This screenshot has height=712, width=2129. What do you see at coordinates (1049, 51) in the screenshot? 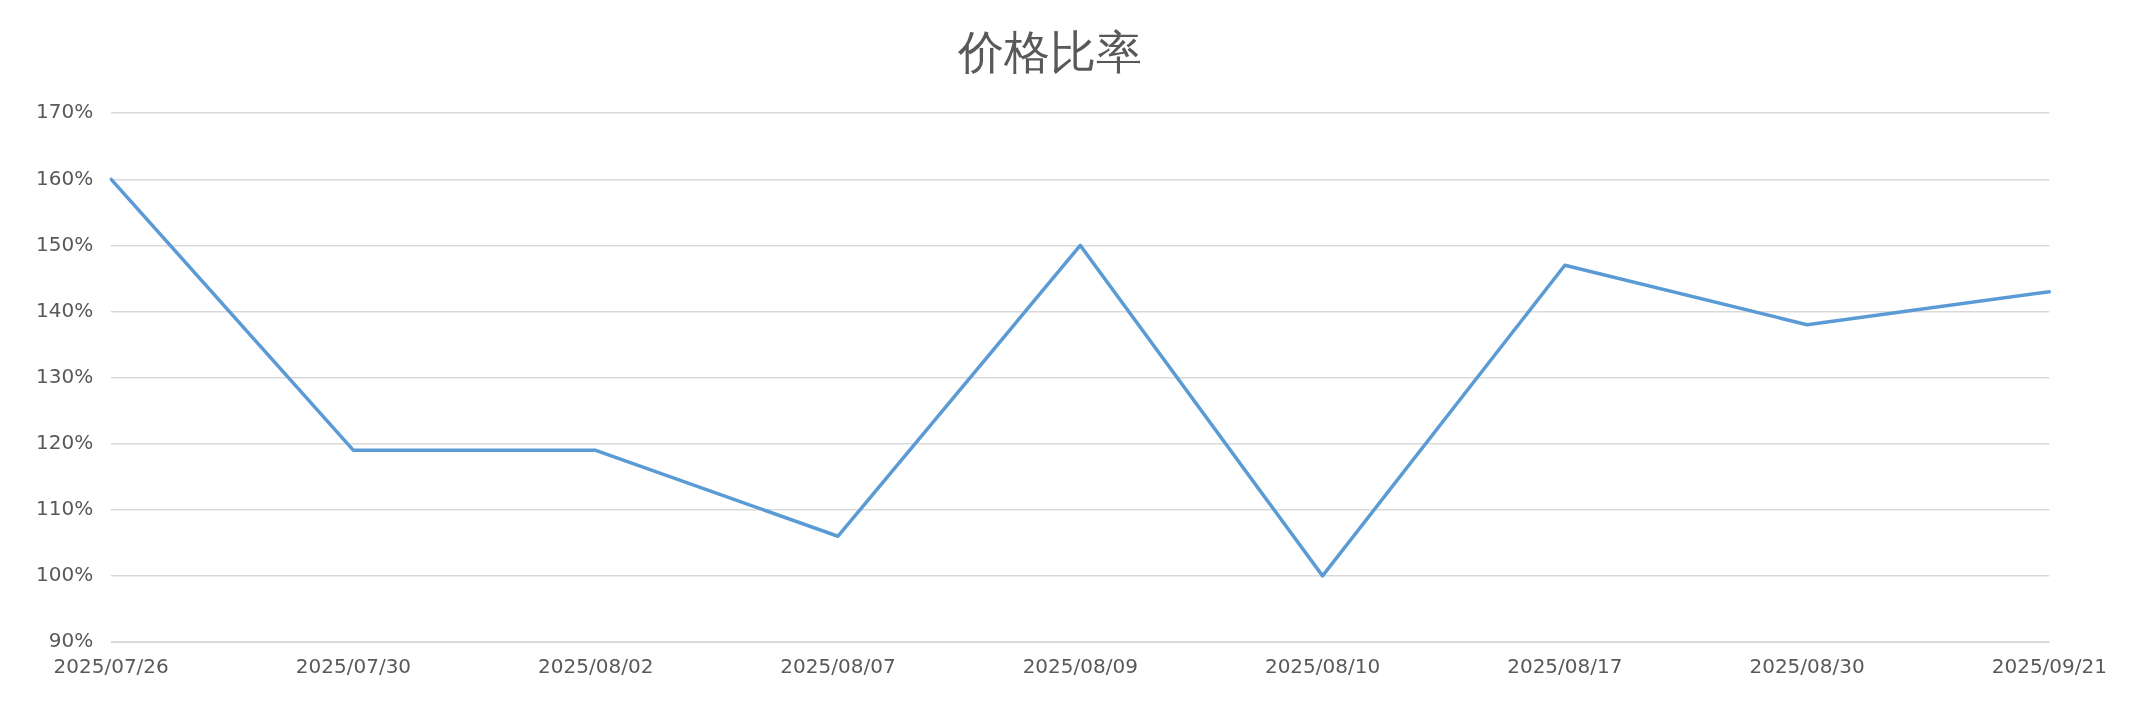
I see `chart-title: 价格比率` at bounding box center [1049, 51].